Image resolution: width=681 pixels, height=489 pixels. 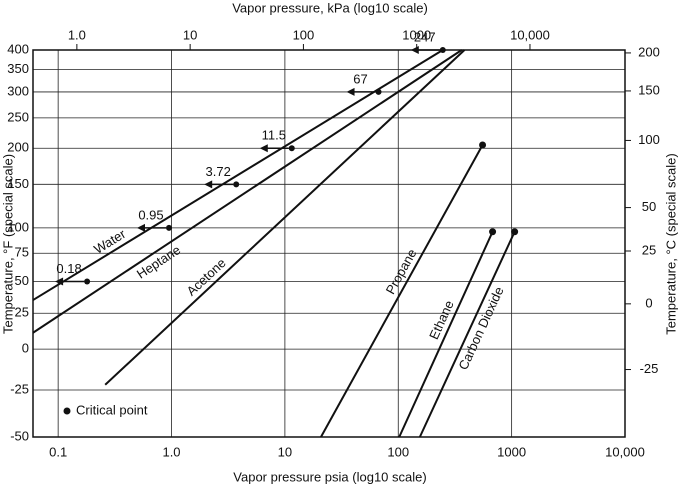 I want to click on x2-tick-label: 100, so click(x=304, y=34).